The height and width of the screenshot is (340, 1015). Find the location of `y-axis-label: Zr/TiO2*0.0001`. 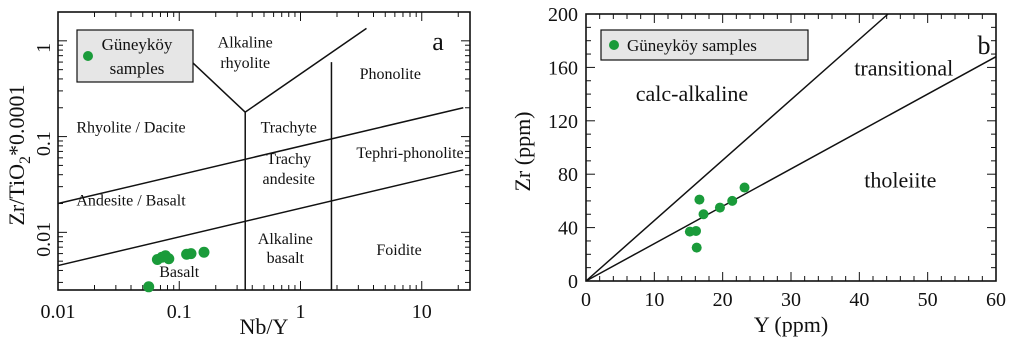

y-axis-label: Zr/TiO2*0.0001 is located at coordinates (19, 154).